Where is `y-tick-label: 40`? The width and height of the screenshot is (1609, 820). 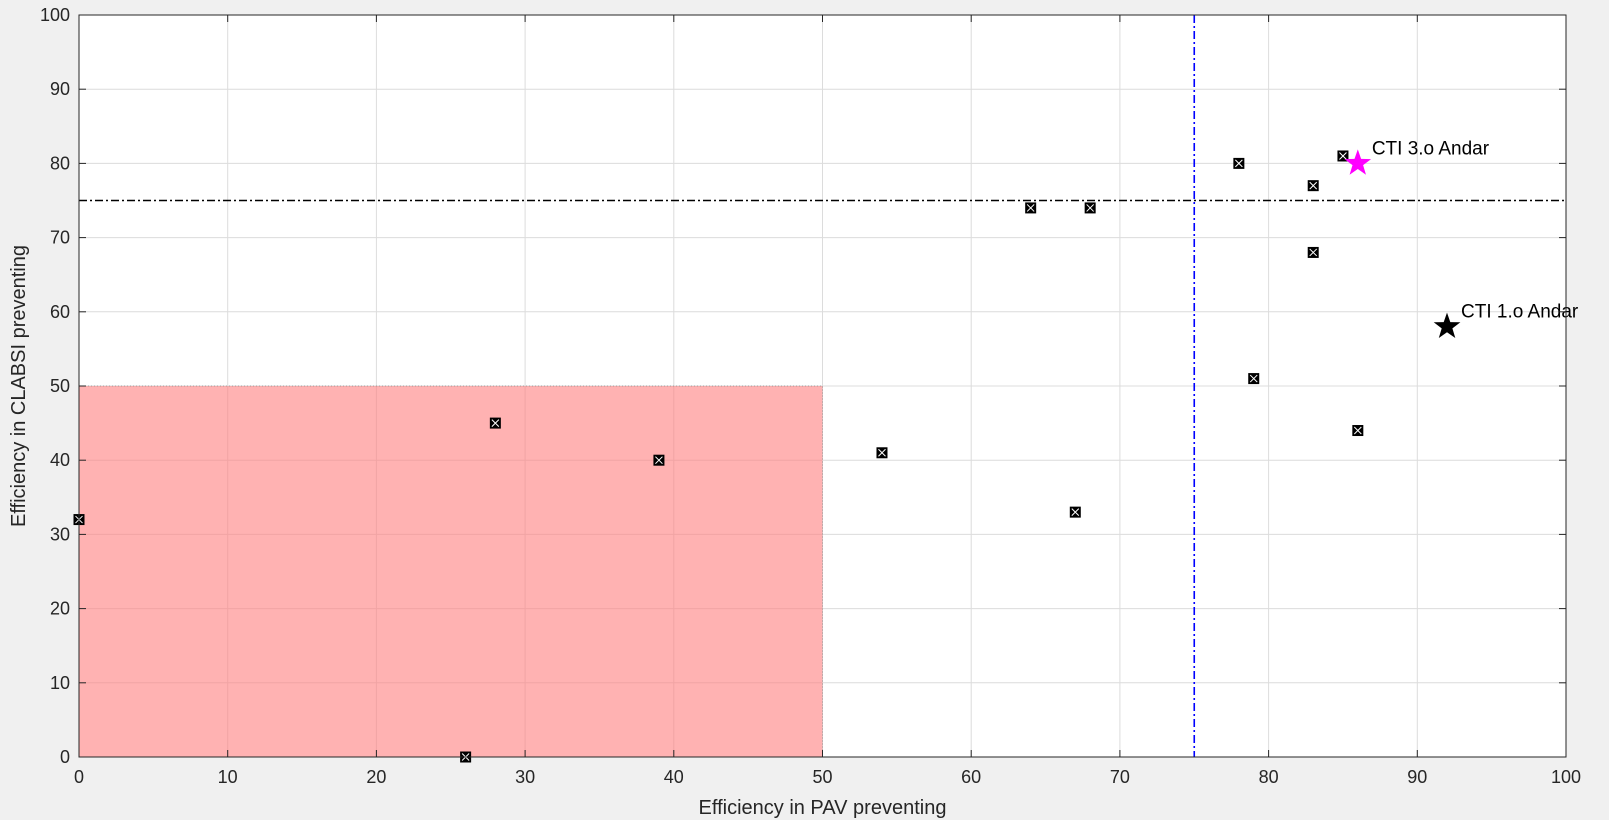 y-tick-label: 40 is located at coordinates (60, 460).